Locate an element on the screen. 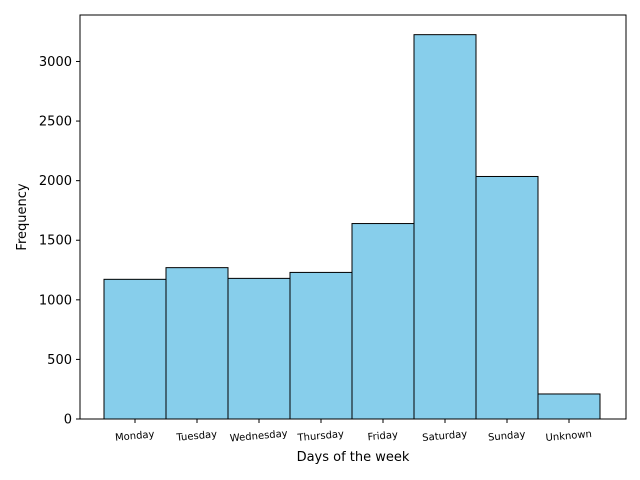 The image size is (640, 480). y-tick-label: 500 is located at coordinates (59, 360).